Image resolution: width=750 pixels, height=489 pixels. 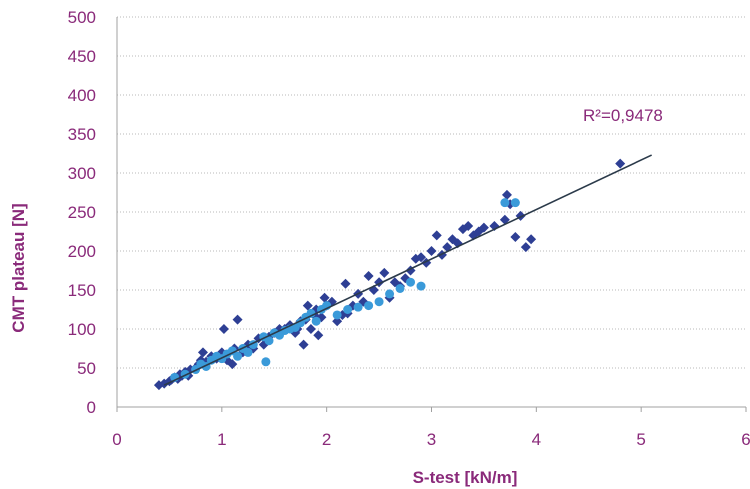 I want to click on y-tick-labels: 0 50 100 150 200 250 300 350 400 450 500, so click(x=82, y=212).